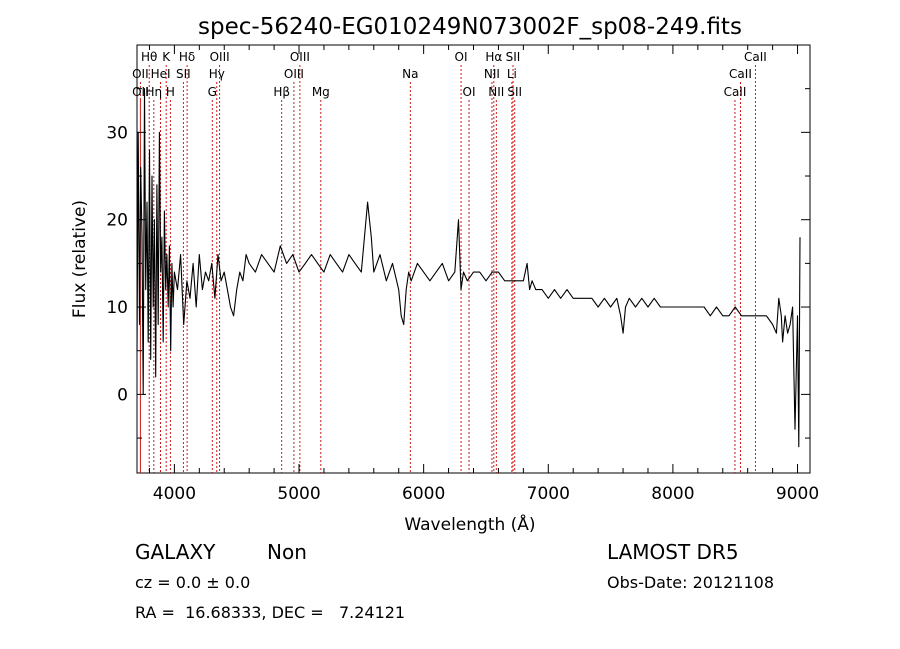 The image size is (900, 649). What do you see at coordinates (149, 57) in the screenshot?
I see `spectral-line-label: Hθ` at bounding box center [149, 57].